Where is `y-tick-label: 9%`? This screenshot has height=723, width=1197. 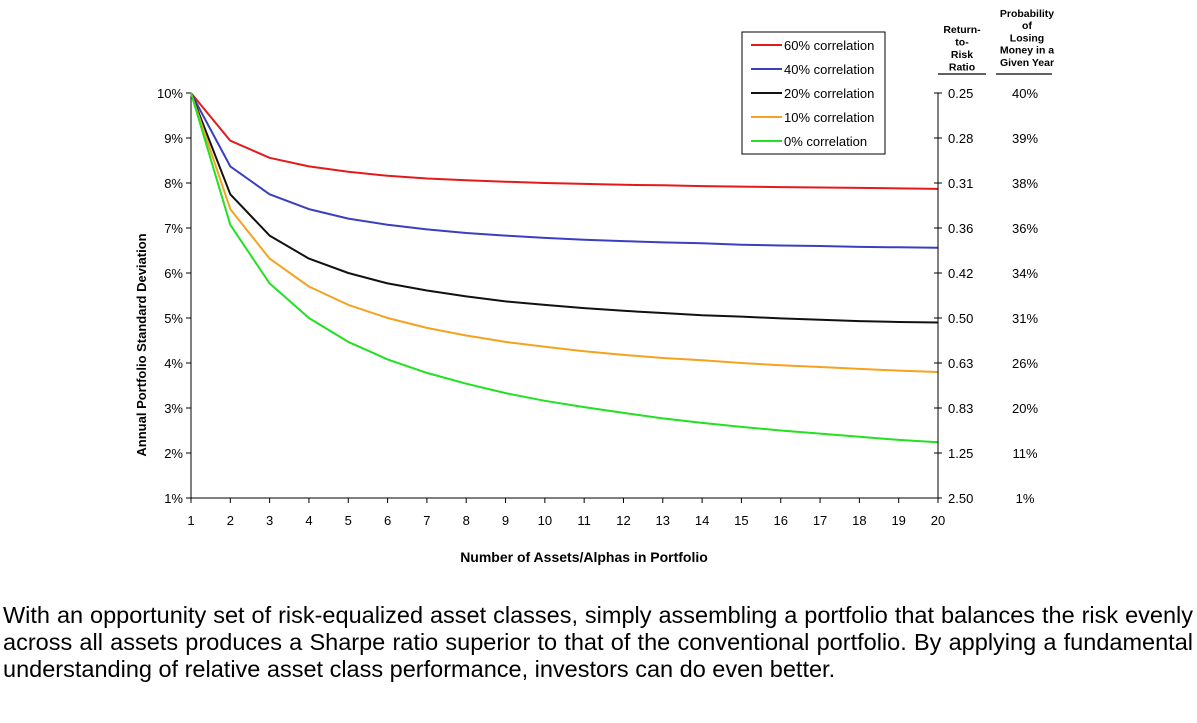 y-tick-label: 9% is located at coordinates (173, 138).